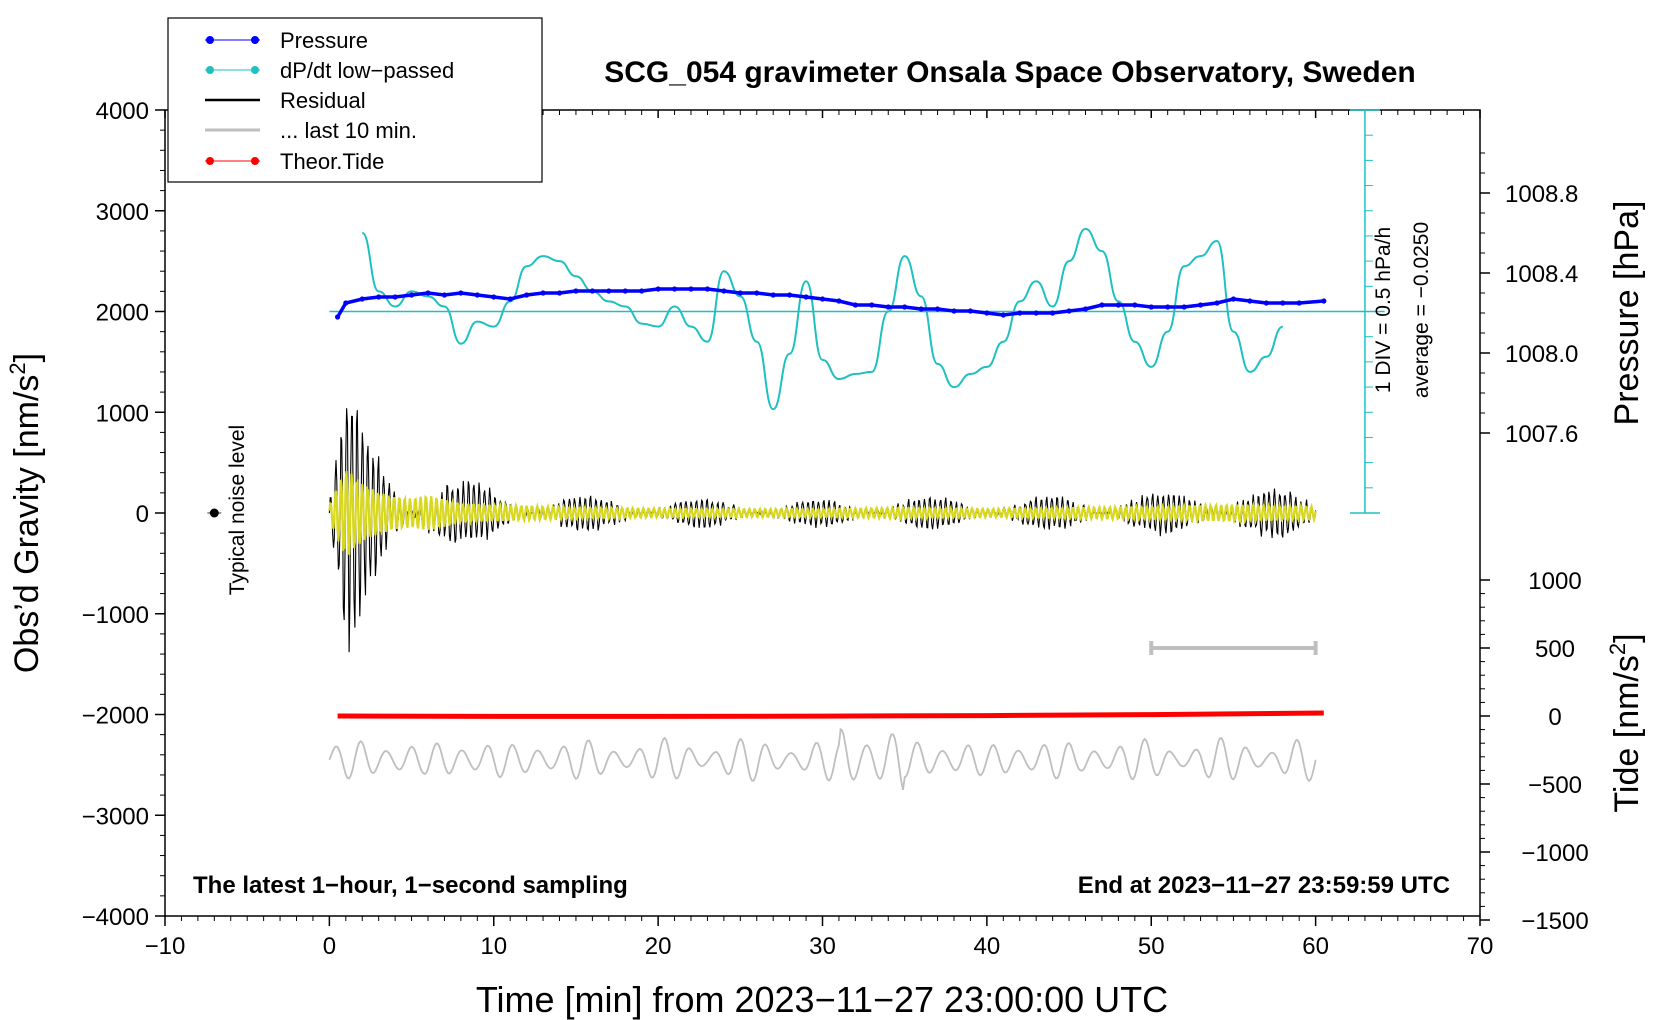 The image size is (1660, 1020). What do you see at coordinates (1480, 946) in the screenshot?
I see `x-tick-label: 70` at bounding box center [1480, 946].